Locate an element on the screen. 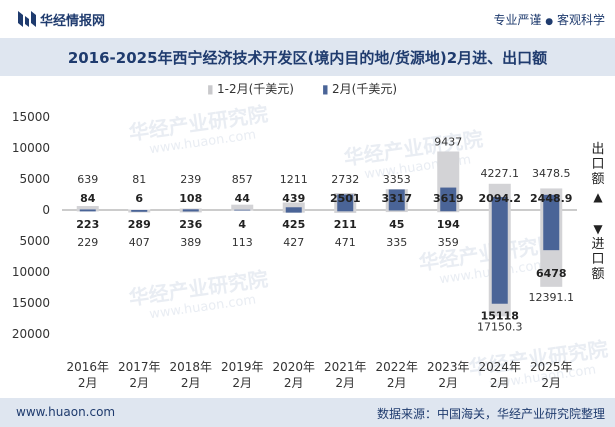  data-label-export-cumulative: 1211 is located at coordinates (294, 179).